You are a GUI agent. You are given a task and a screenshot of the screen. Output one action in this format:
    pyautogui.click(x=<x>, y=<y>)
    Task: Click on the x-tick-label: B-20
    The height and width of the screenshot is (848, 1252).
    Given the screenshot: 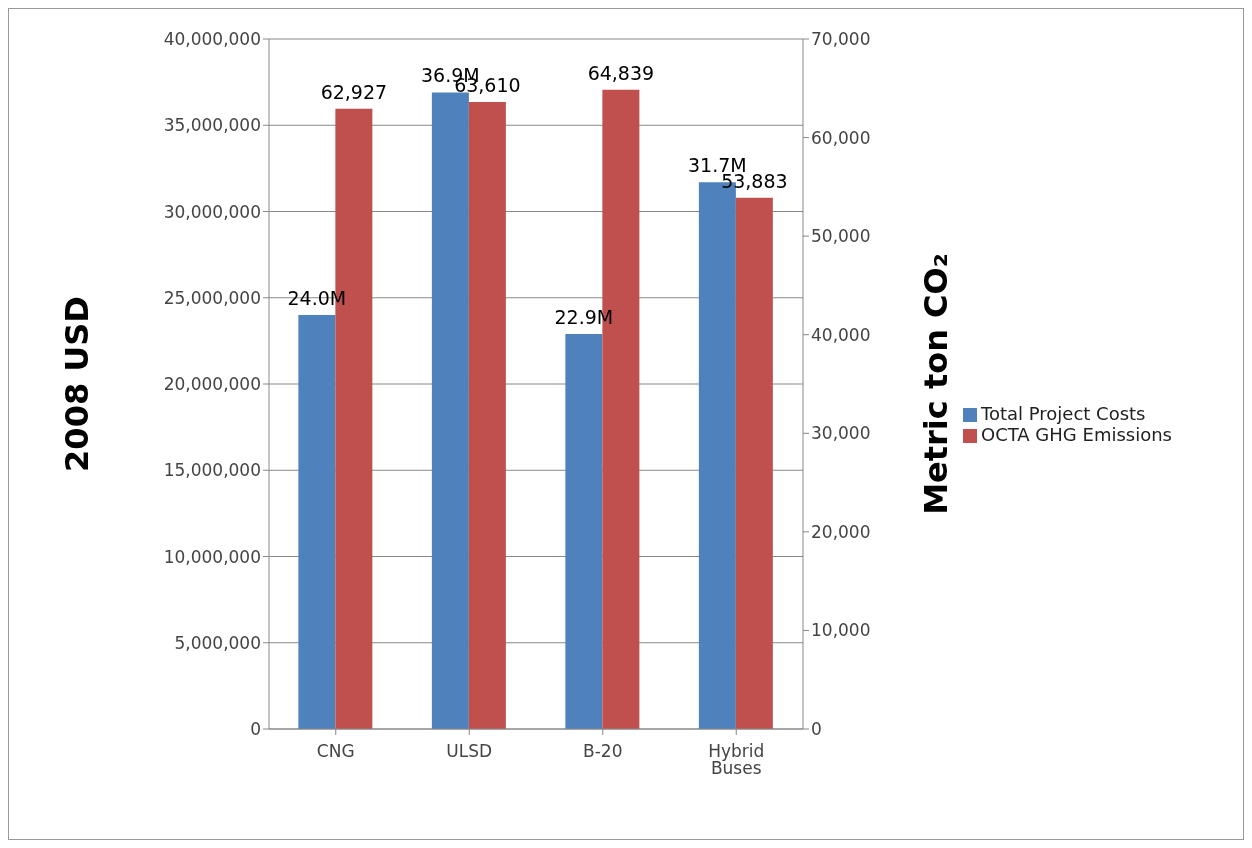 What is the action you would take?
    pyautogui.click(x=603, y=751)
    